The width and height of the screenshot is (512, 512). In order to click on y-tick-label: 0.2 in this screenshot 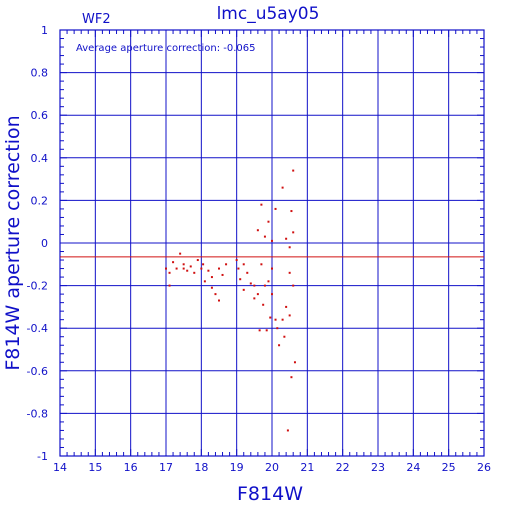, I will do `click(40, 200)`.